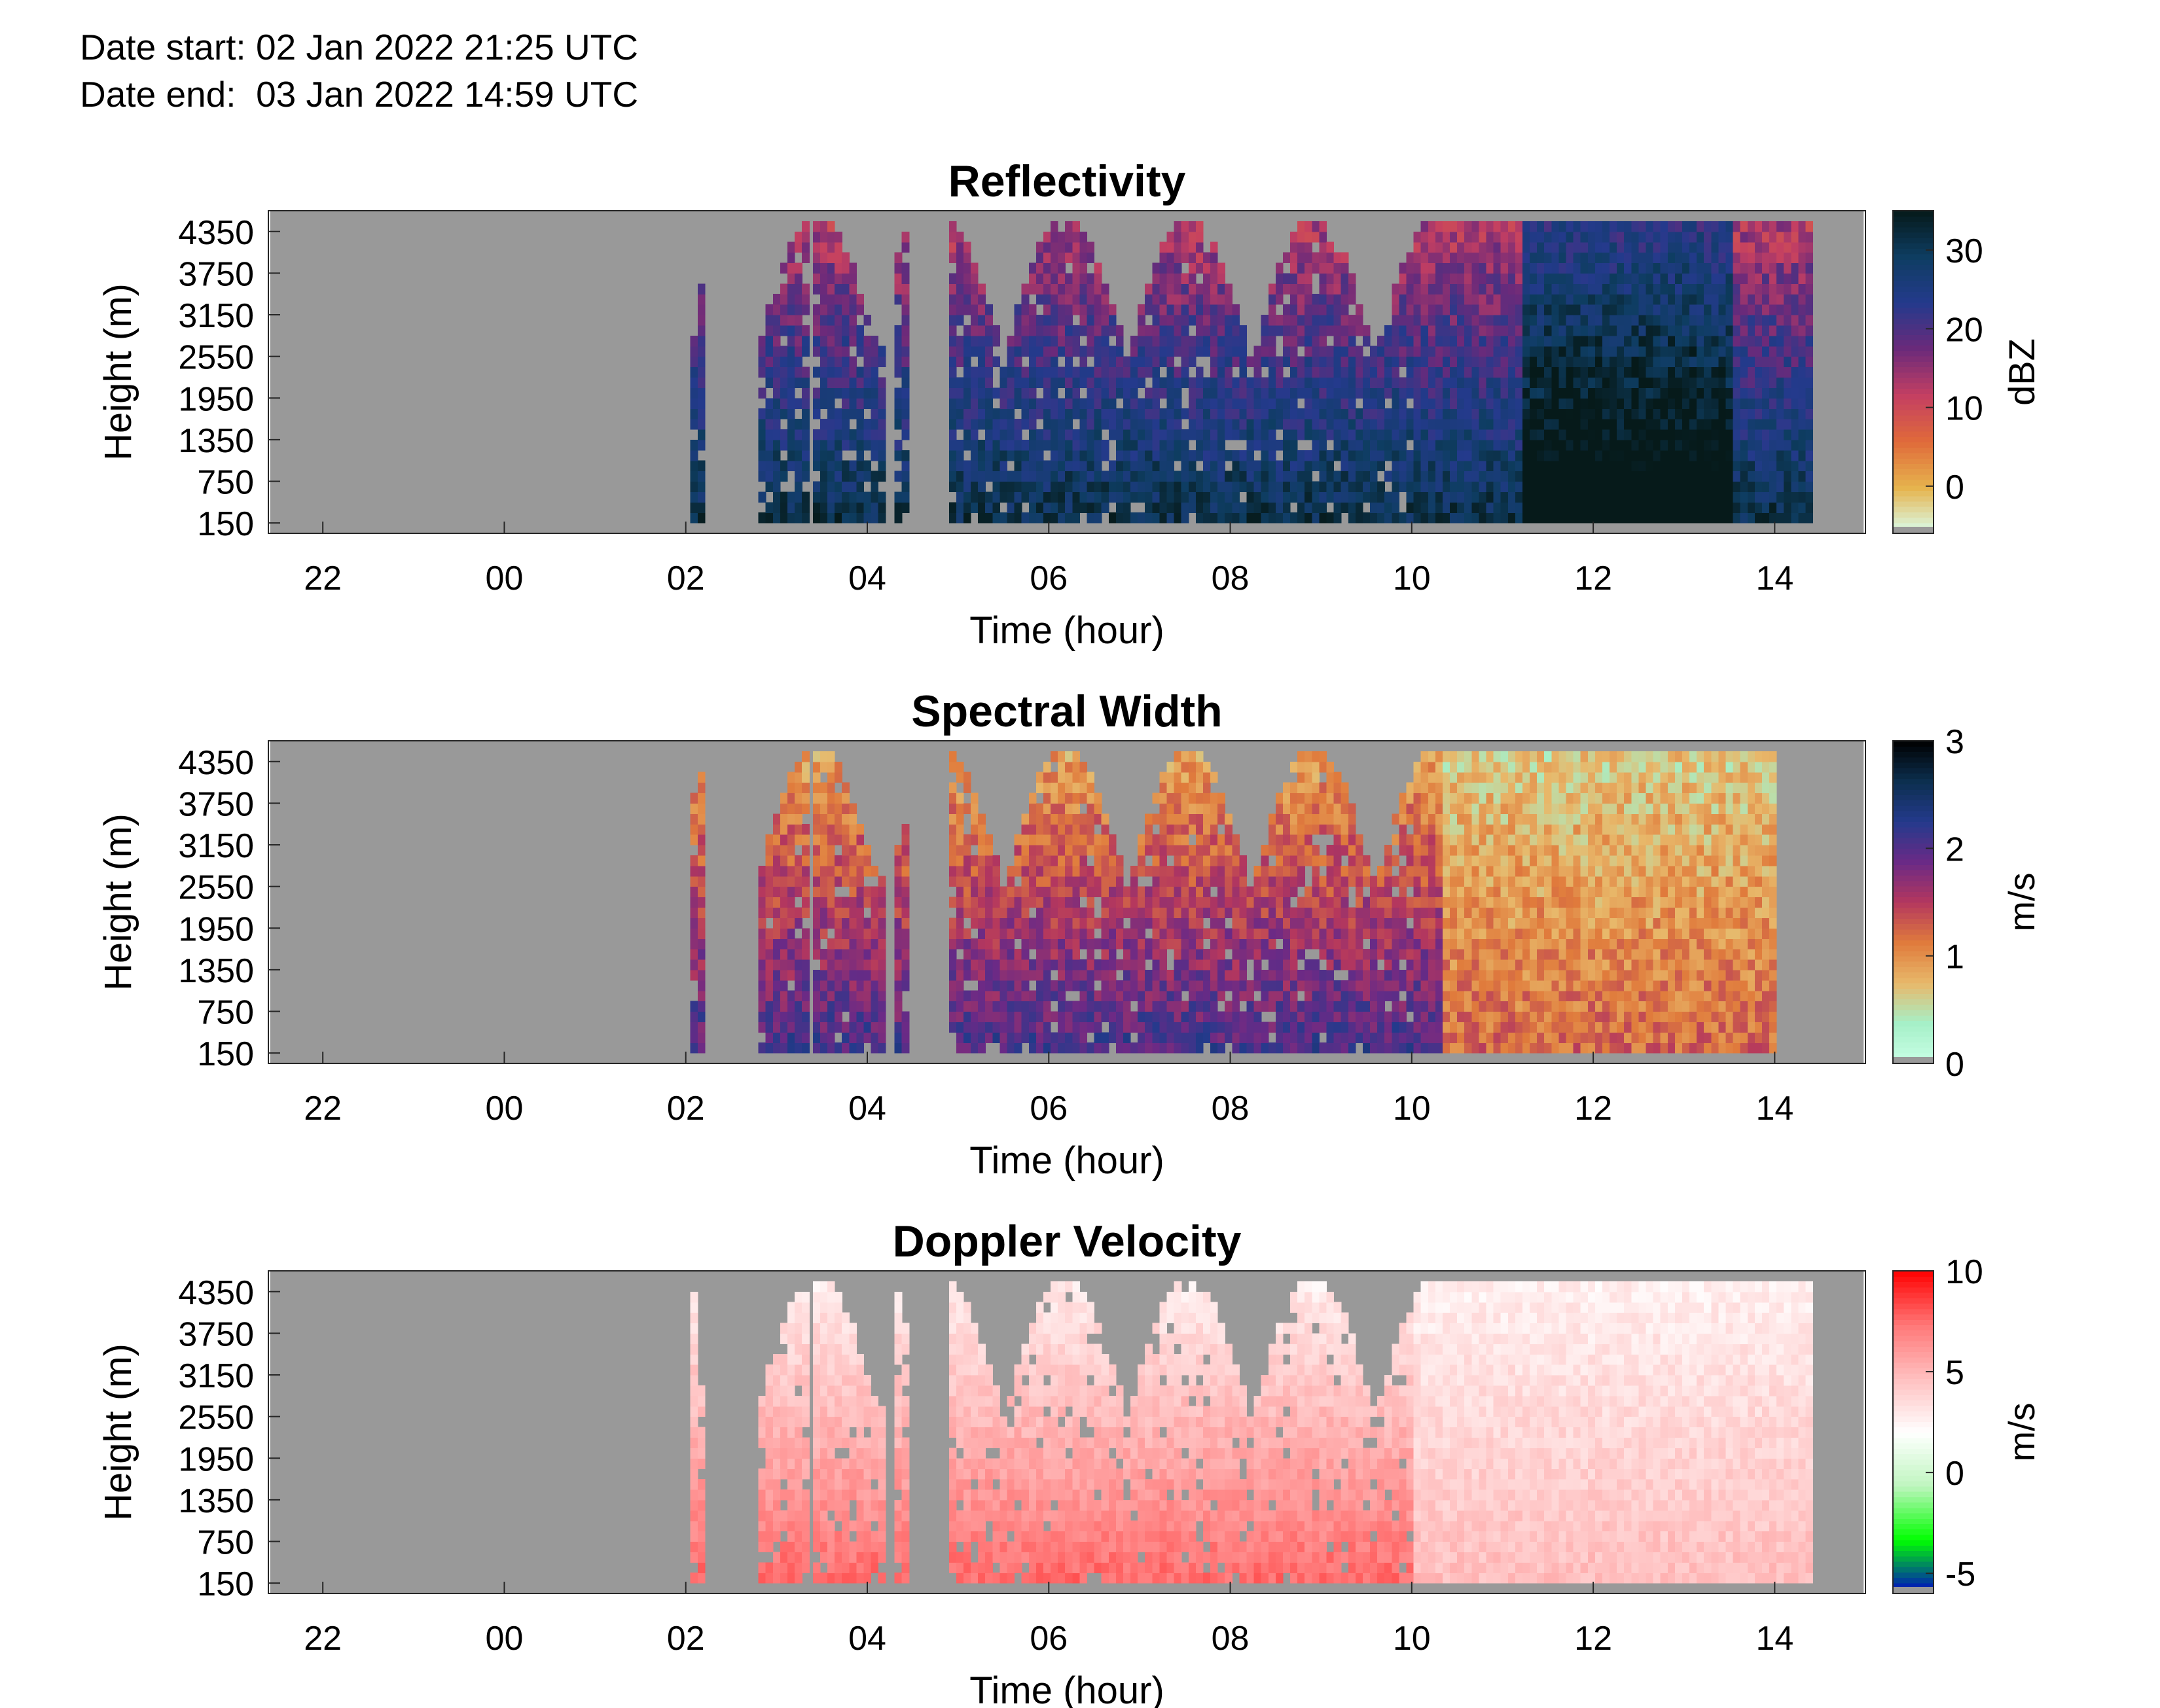 This screenshot has height=1708, width=2160. I want to click on x-tick-label: 04, so click(867, 578).